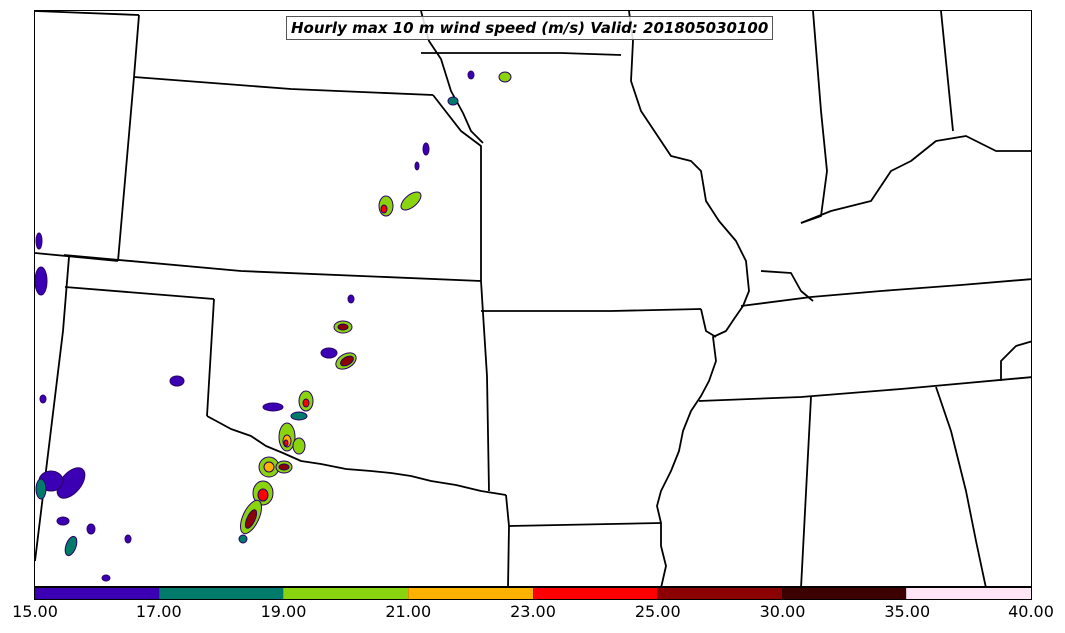 The height and width of the screenshot is (633, 1065). What do you see at coordinates (210, 357) in the screenshot?
I see `border-ok-panhandle` at bounding box center [210, 357].